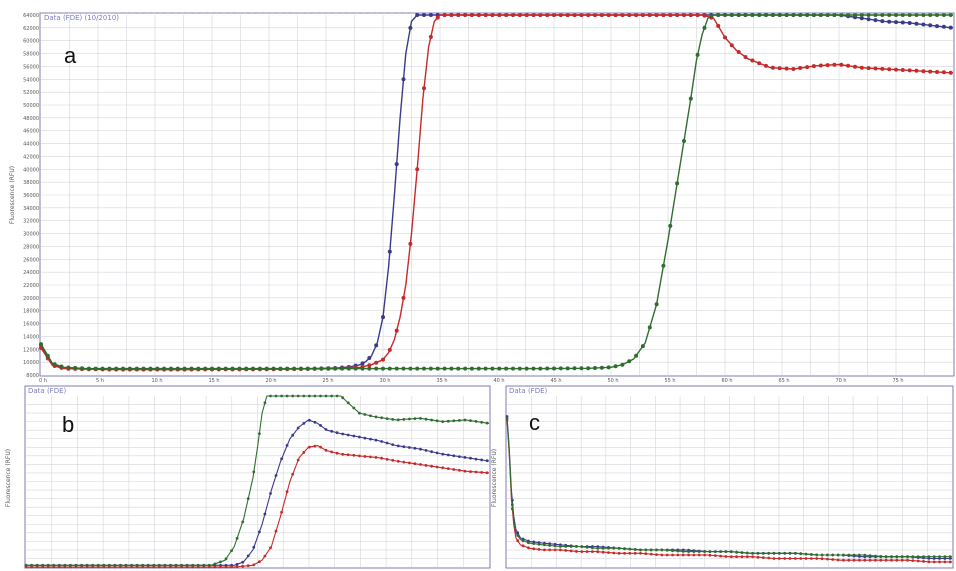 The width and height of the screenshot is (956, 571). What do you see at coordinates (729, 481) in the screenshot?
I see `panel-c-grid` at bounding box center [729, 481].